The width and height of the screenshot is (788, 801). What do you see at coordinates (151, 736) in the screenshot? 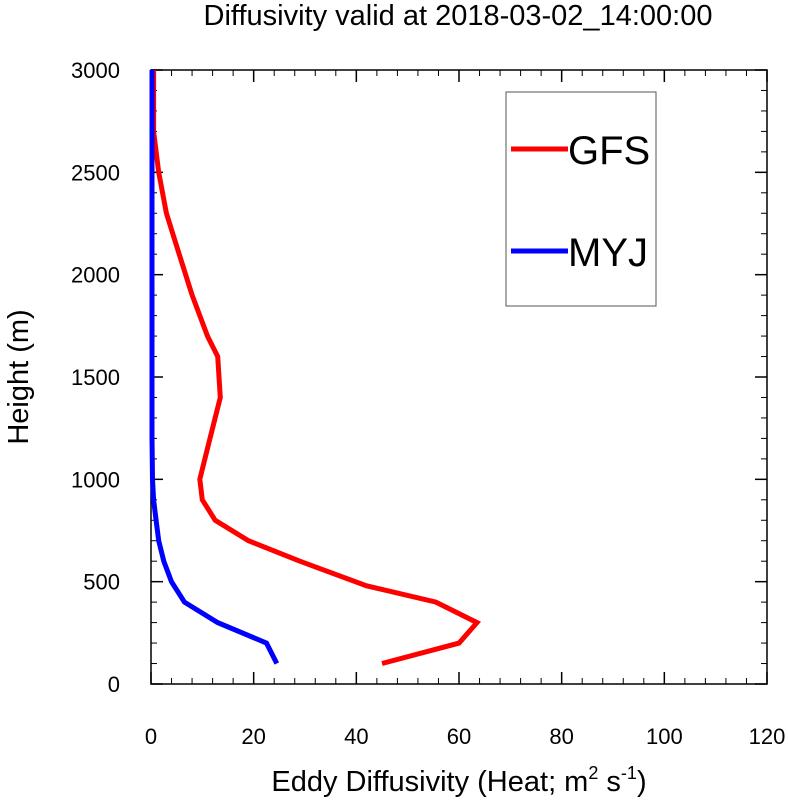
I see `x-tick-label: 0` at bounding box center [151, 736].